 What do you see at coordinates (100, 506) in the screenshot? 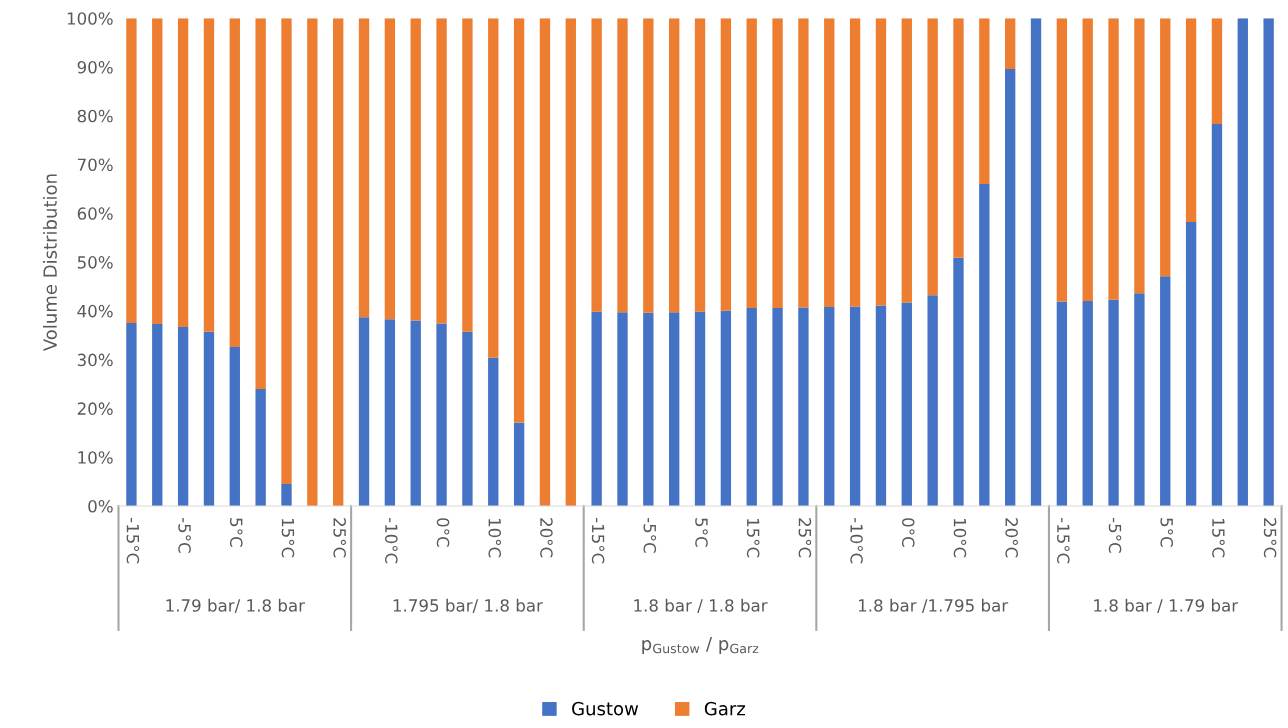
I see `y-tick-label: 0%` at bounding box center [100, 506].